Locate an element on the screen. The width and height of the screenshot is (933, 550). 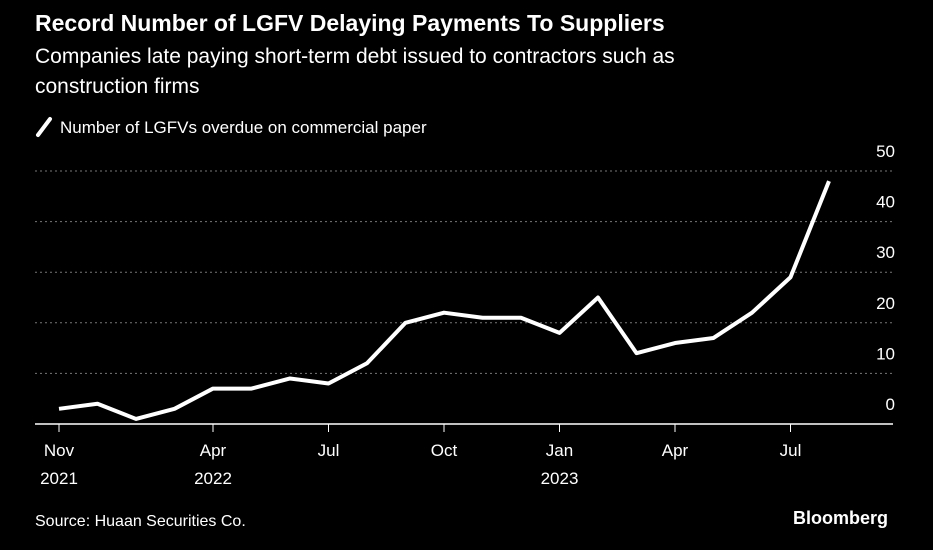
y-tick-label: 30 is located at coordinates (885, 252).